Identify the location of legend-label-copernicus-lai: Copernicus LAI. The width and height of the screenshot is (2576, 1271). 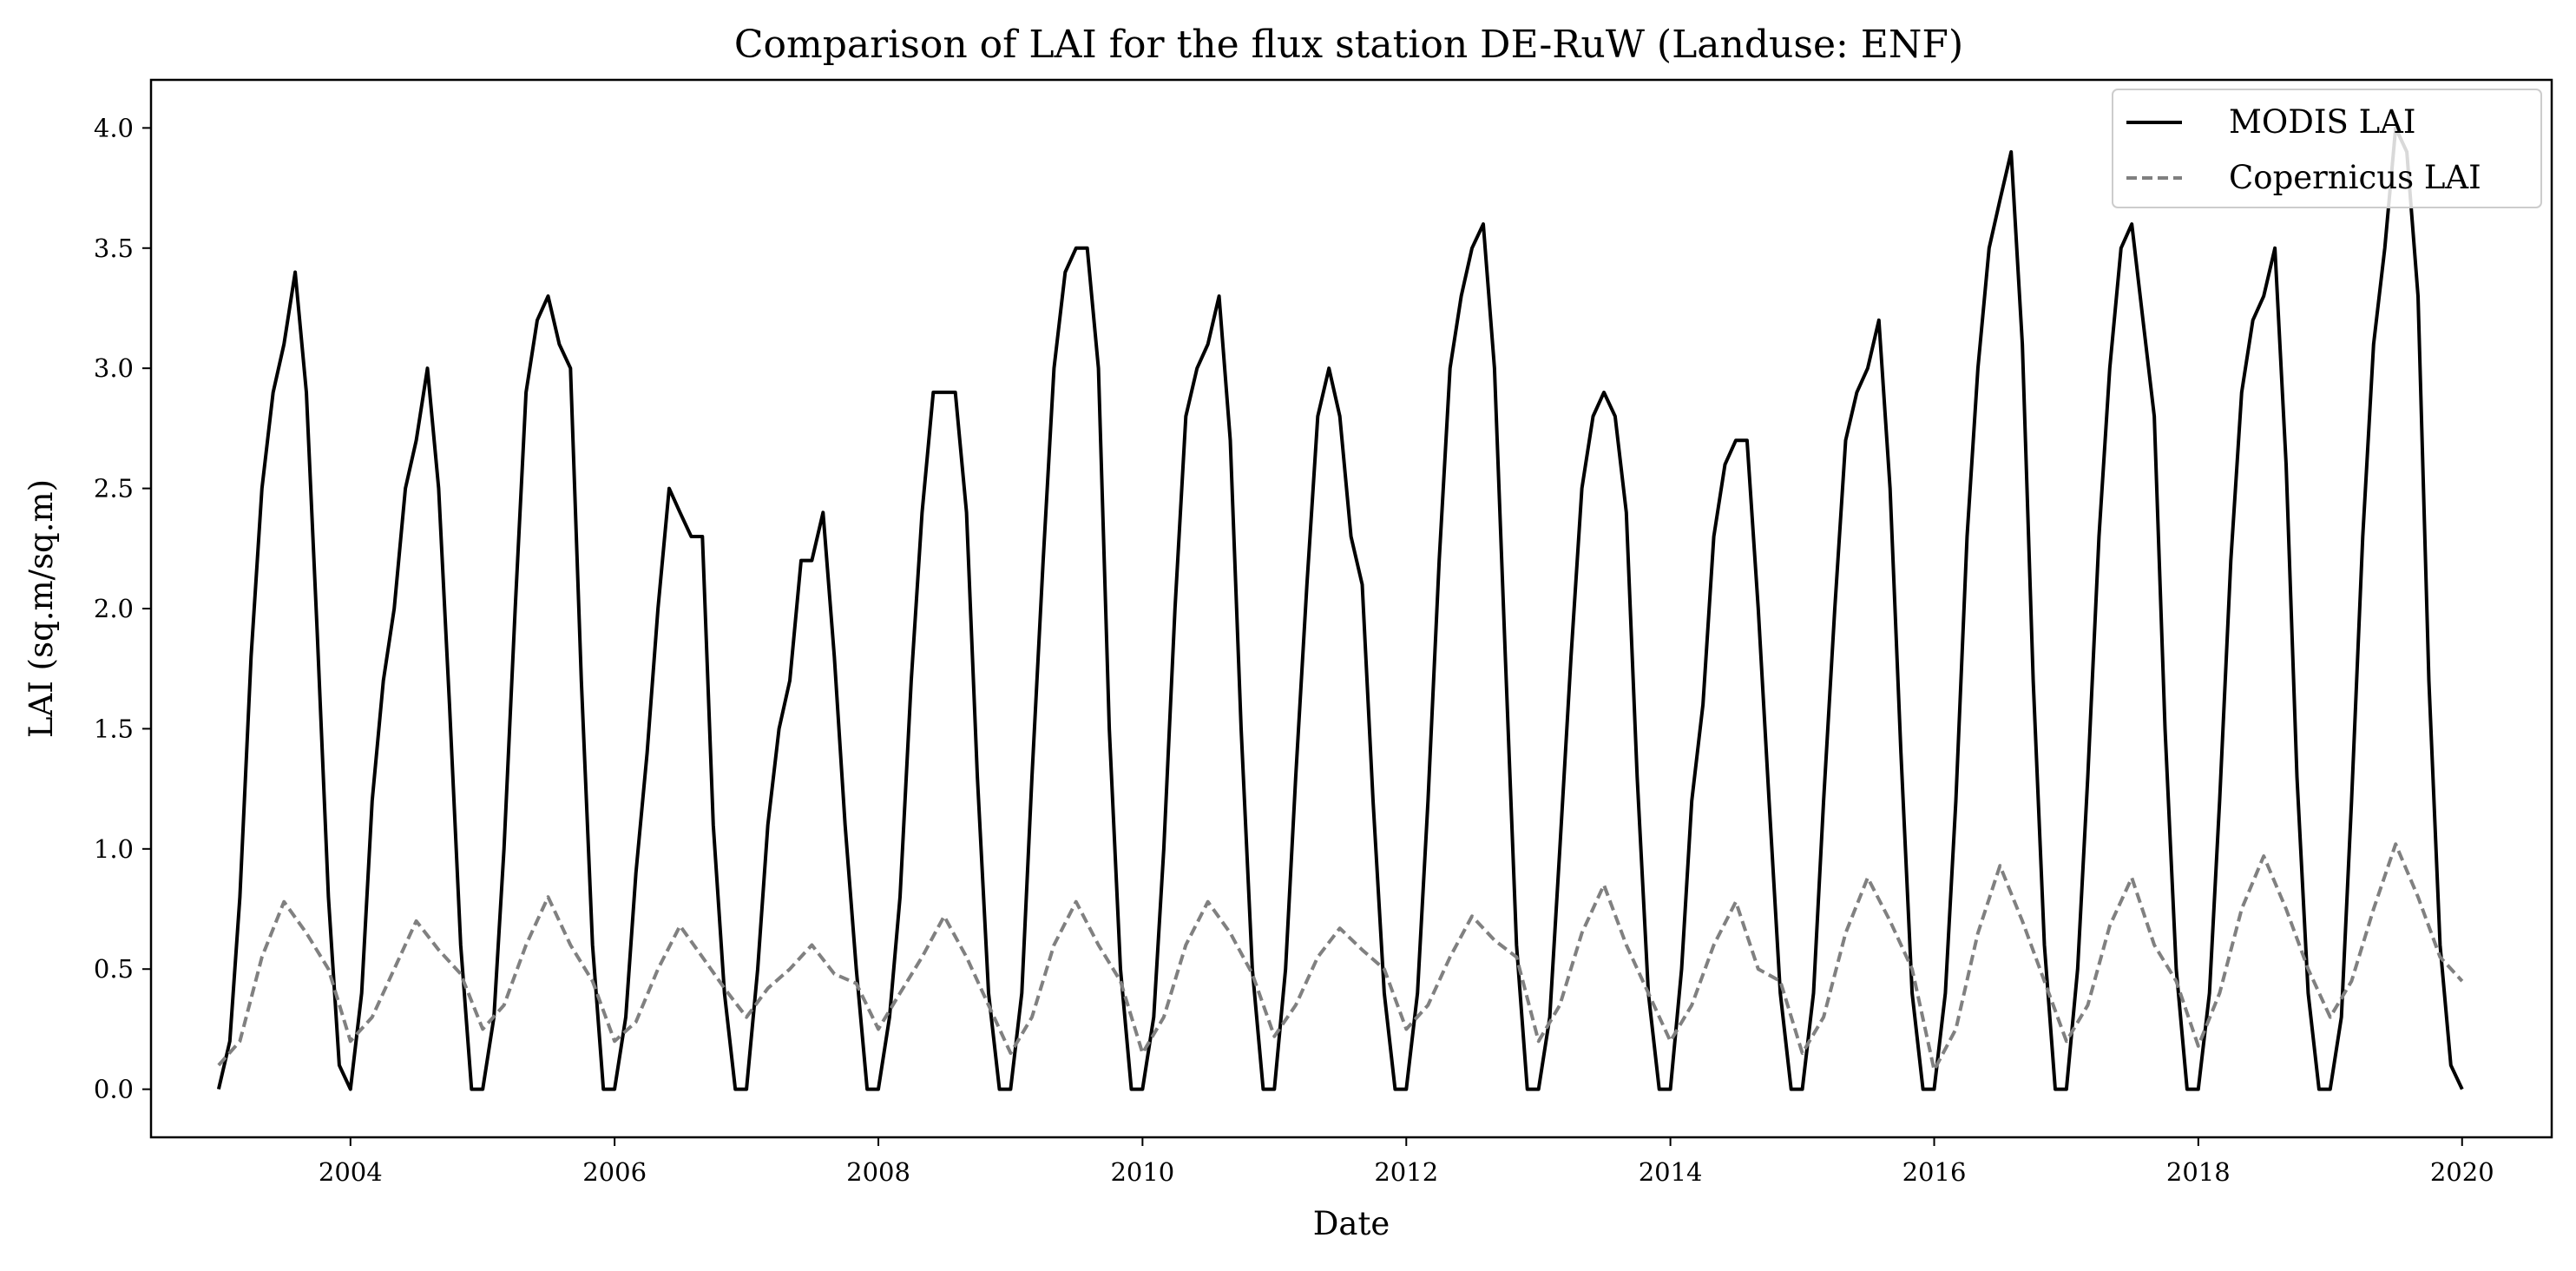
(2355, 178).